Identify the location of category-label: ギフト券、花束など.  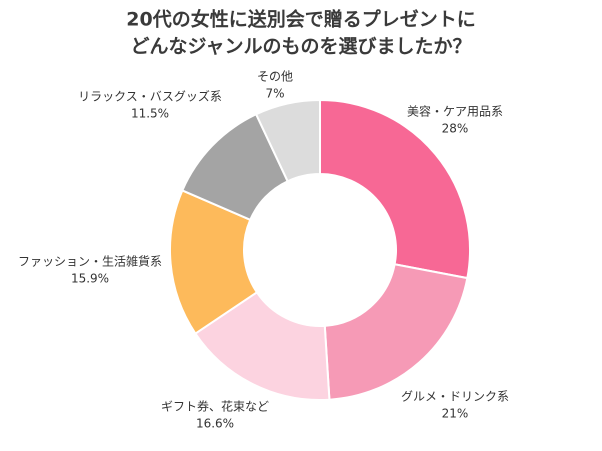
(215, 406).